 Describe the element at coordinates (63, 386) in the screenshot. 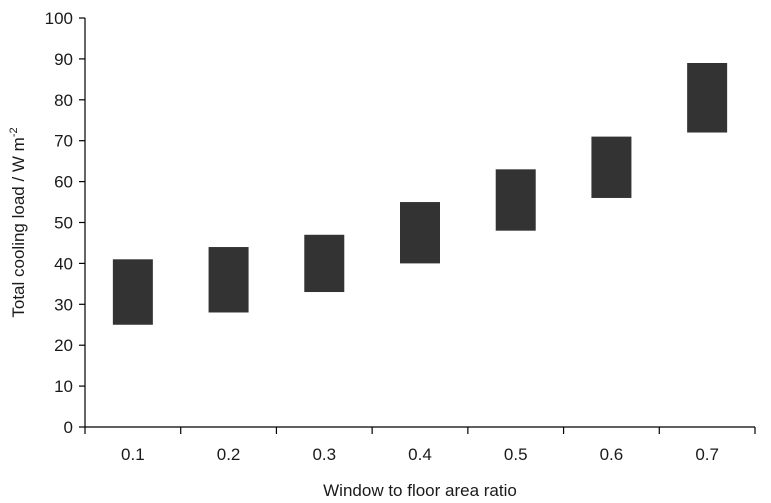

I see `y-tick-label: 10` at that location.